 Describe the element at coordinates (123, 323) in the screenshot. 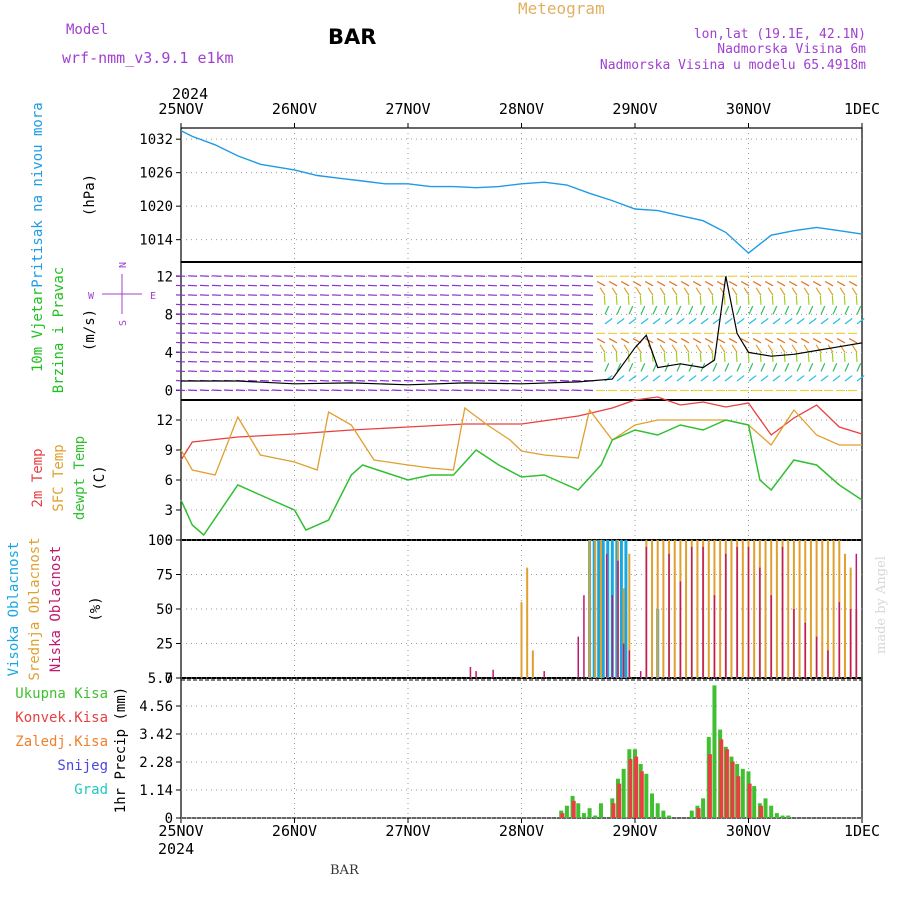

I see `compass-s: S` at that location.